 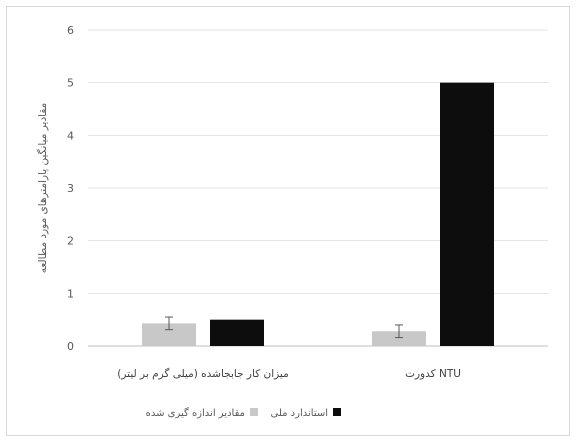 I want to click on y-axis-label: مقادیر میانگین پارامترهای مورد مطالعه, so click(x=42, y=188).